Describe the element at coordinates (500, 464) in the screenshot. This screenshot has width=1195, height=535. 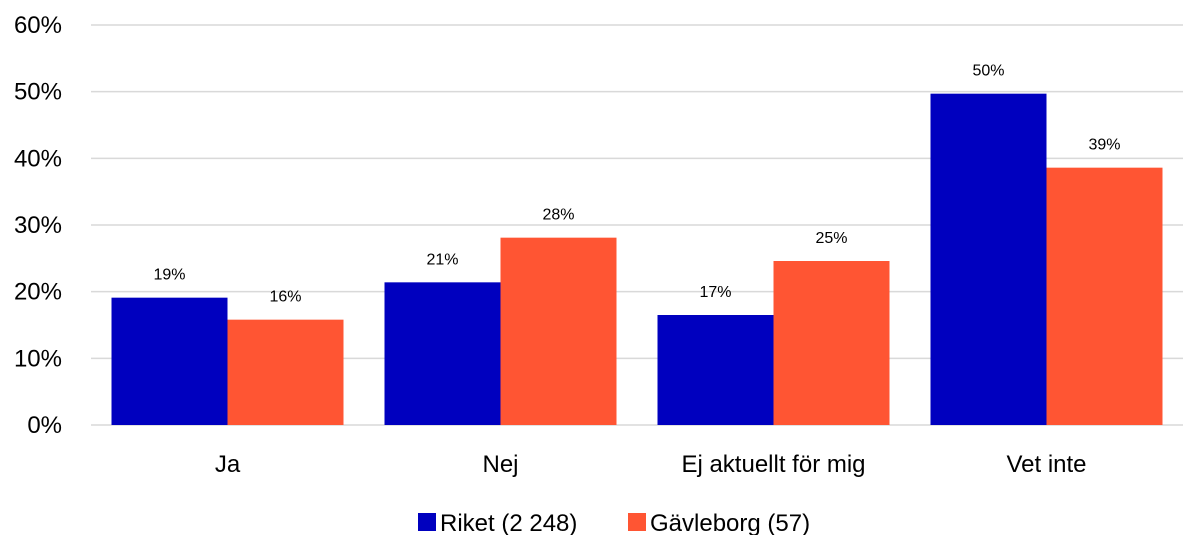
I see `category-label: Nej` at that location.